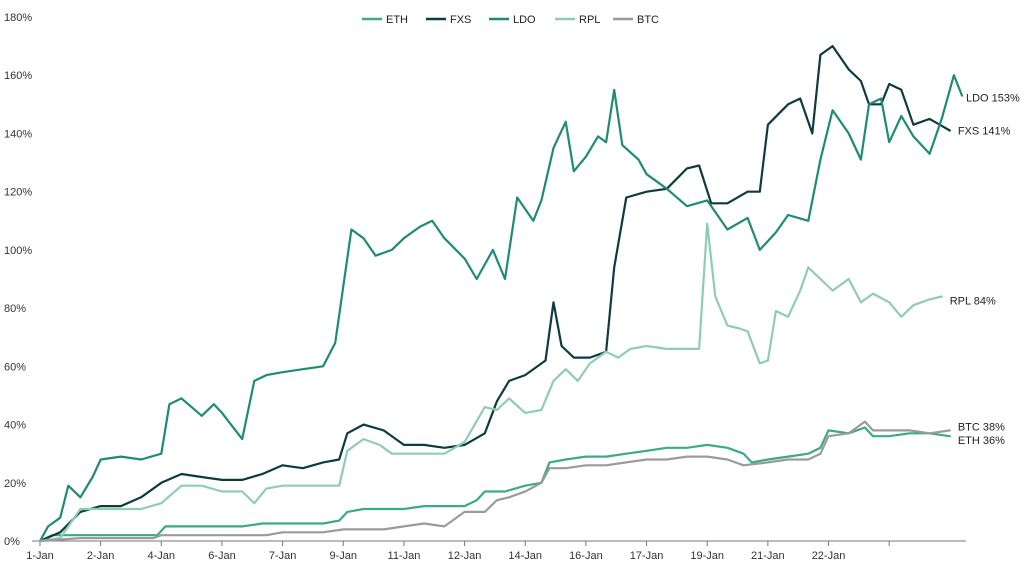  What do you see at coordinates (985, 270) in the screenshot?
I see `end-labels: ETH 36% FXS 141% LDO 153% RPL 84% BTC 38%` at bounding box center [985, 270].